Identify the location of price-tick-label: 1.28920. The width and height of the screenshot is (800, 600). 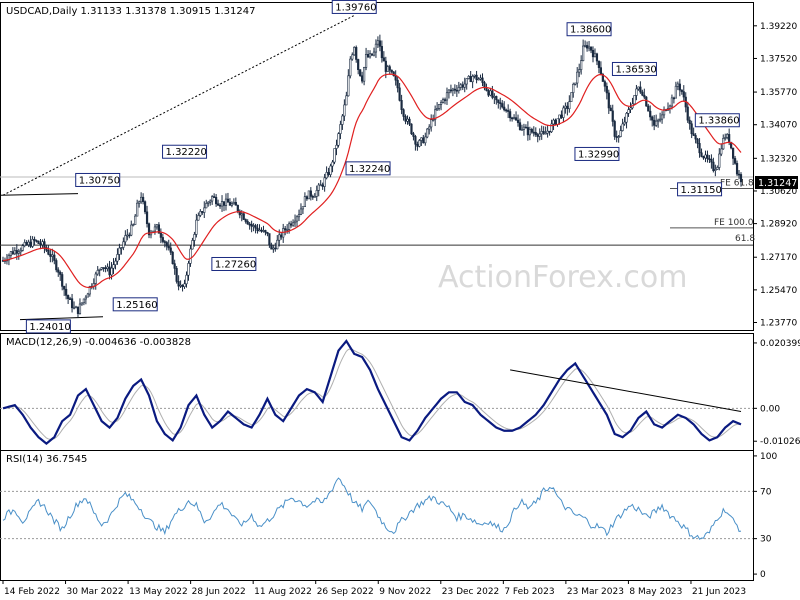
(778, 225).